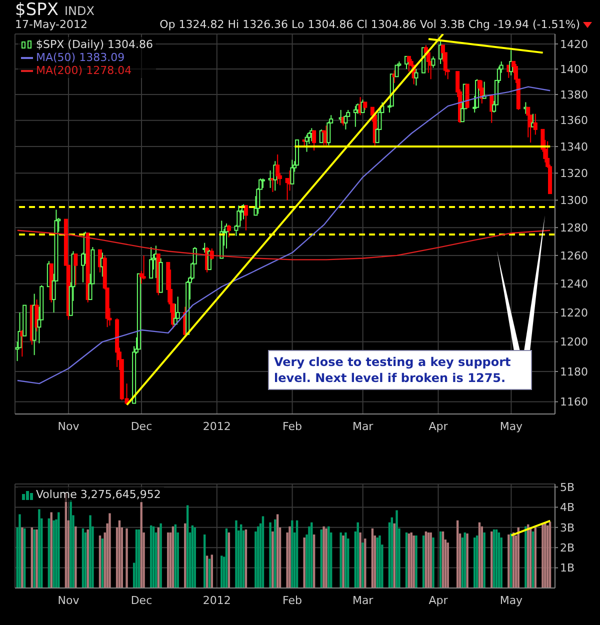  I want to click on y-tick-label: 1340, so click(574, 147).